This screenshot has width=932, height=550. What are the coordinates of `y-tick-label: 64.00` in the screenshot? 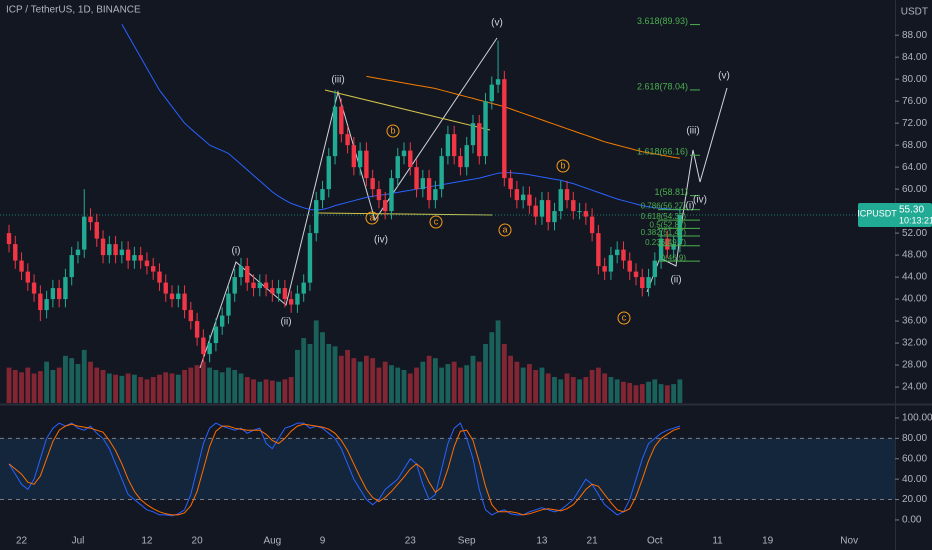 It's located at (914, 167).